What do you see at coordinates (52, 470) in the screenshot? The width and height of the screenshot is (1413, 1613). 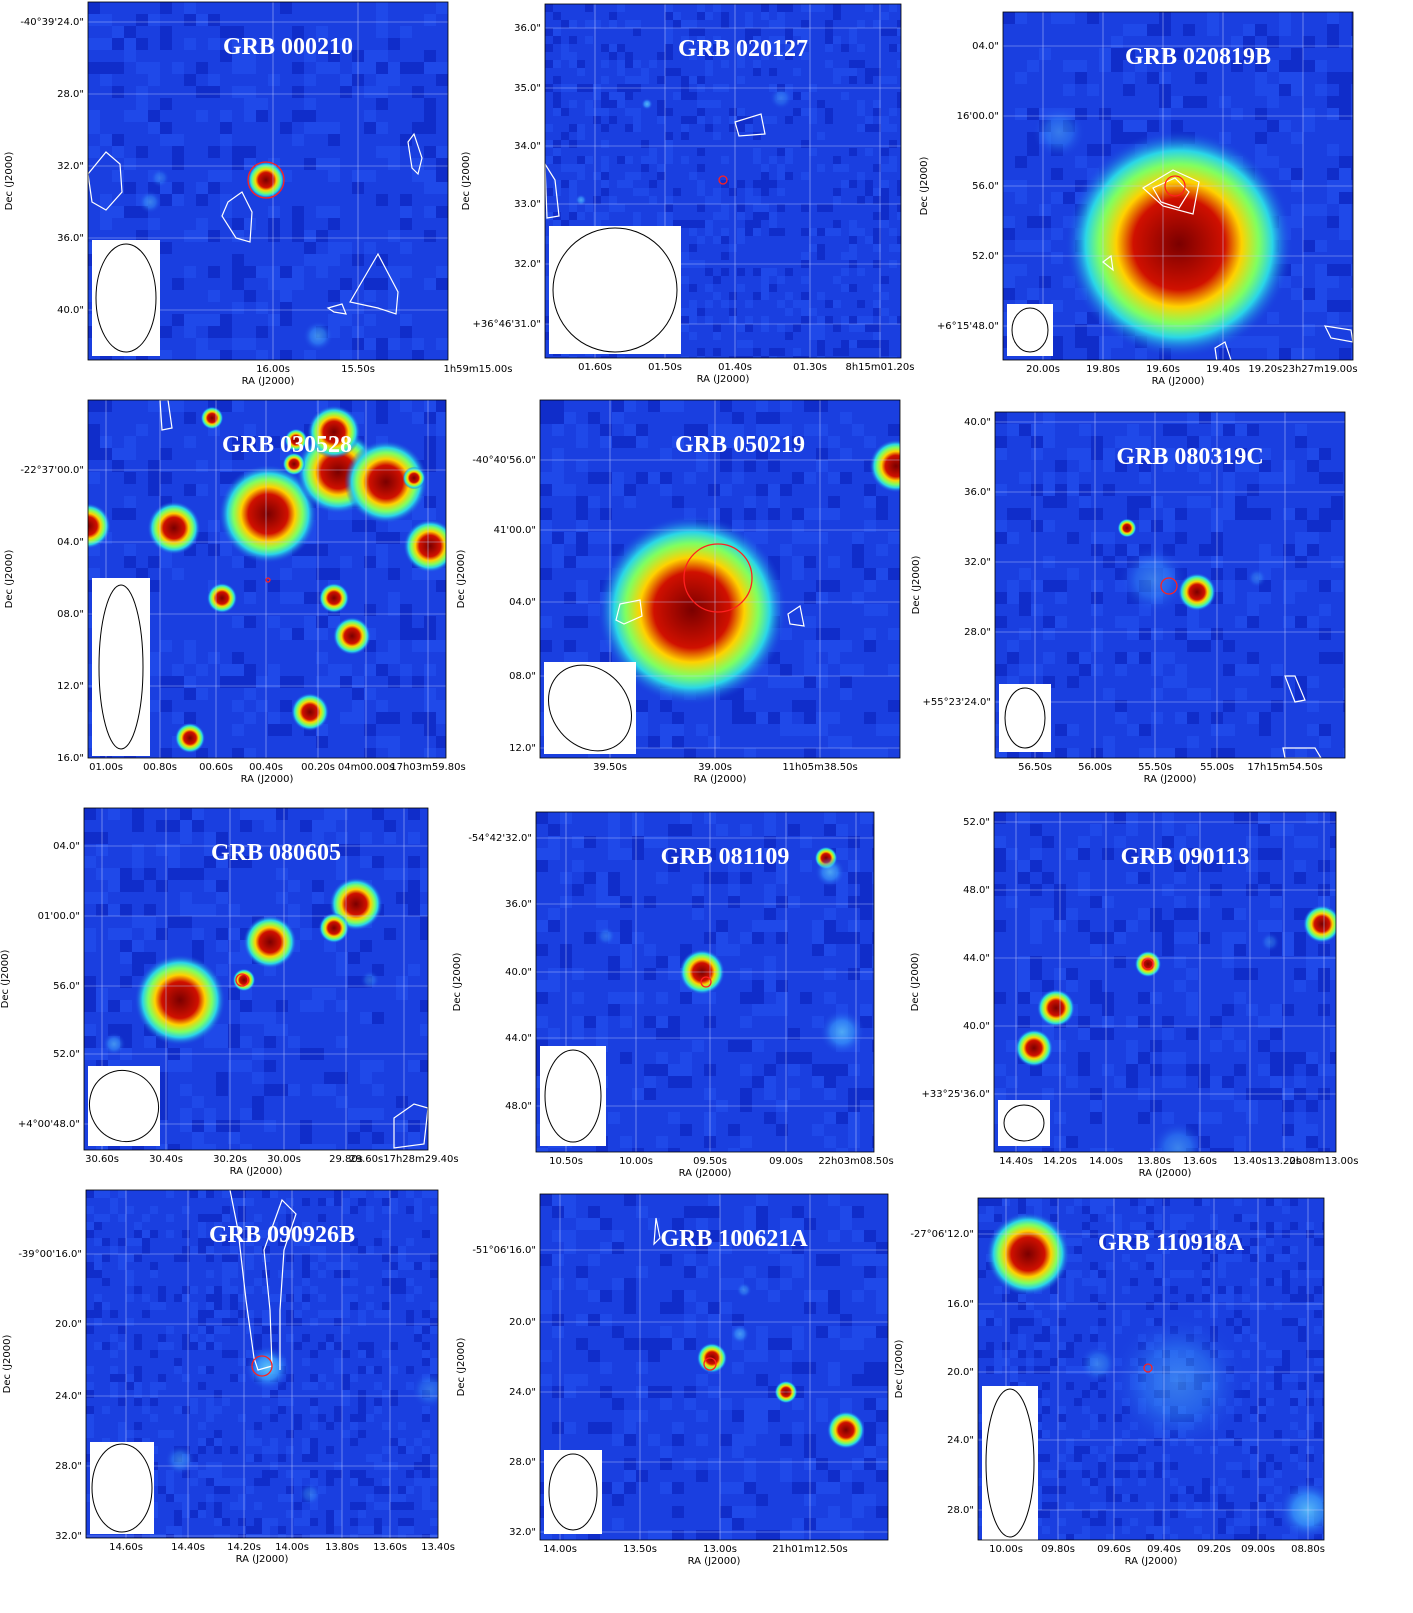 I see `y-tick-label: -22°37'00.0"` at bounding box center [52, 470].